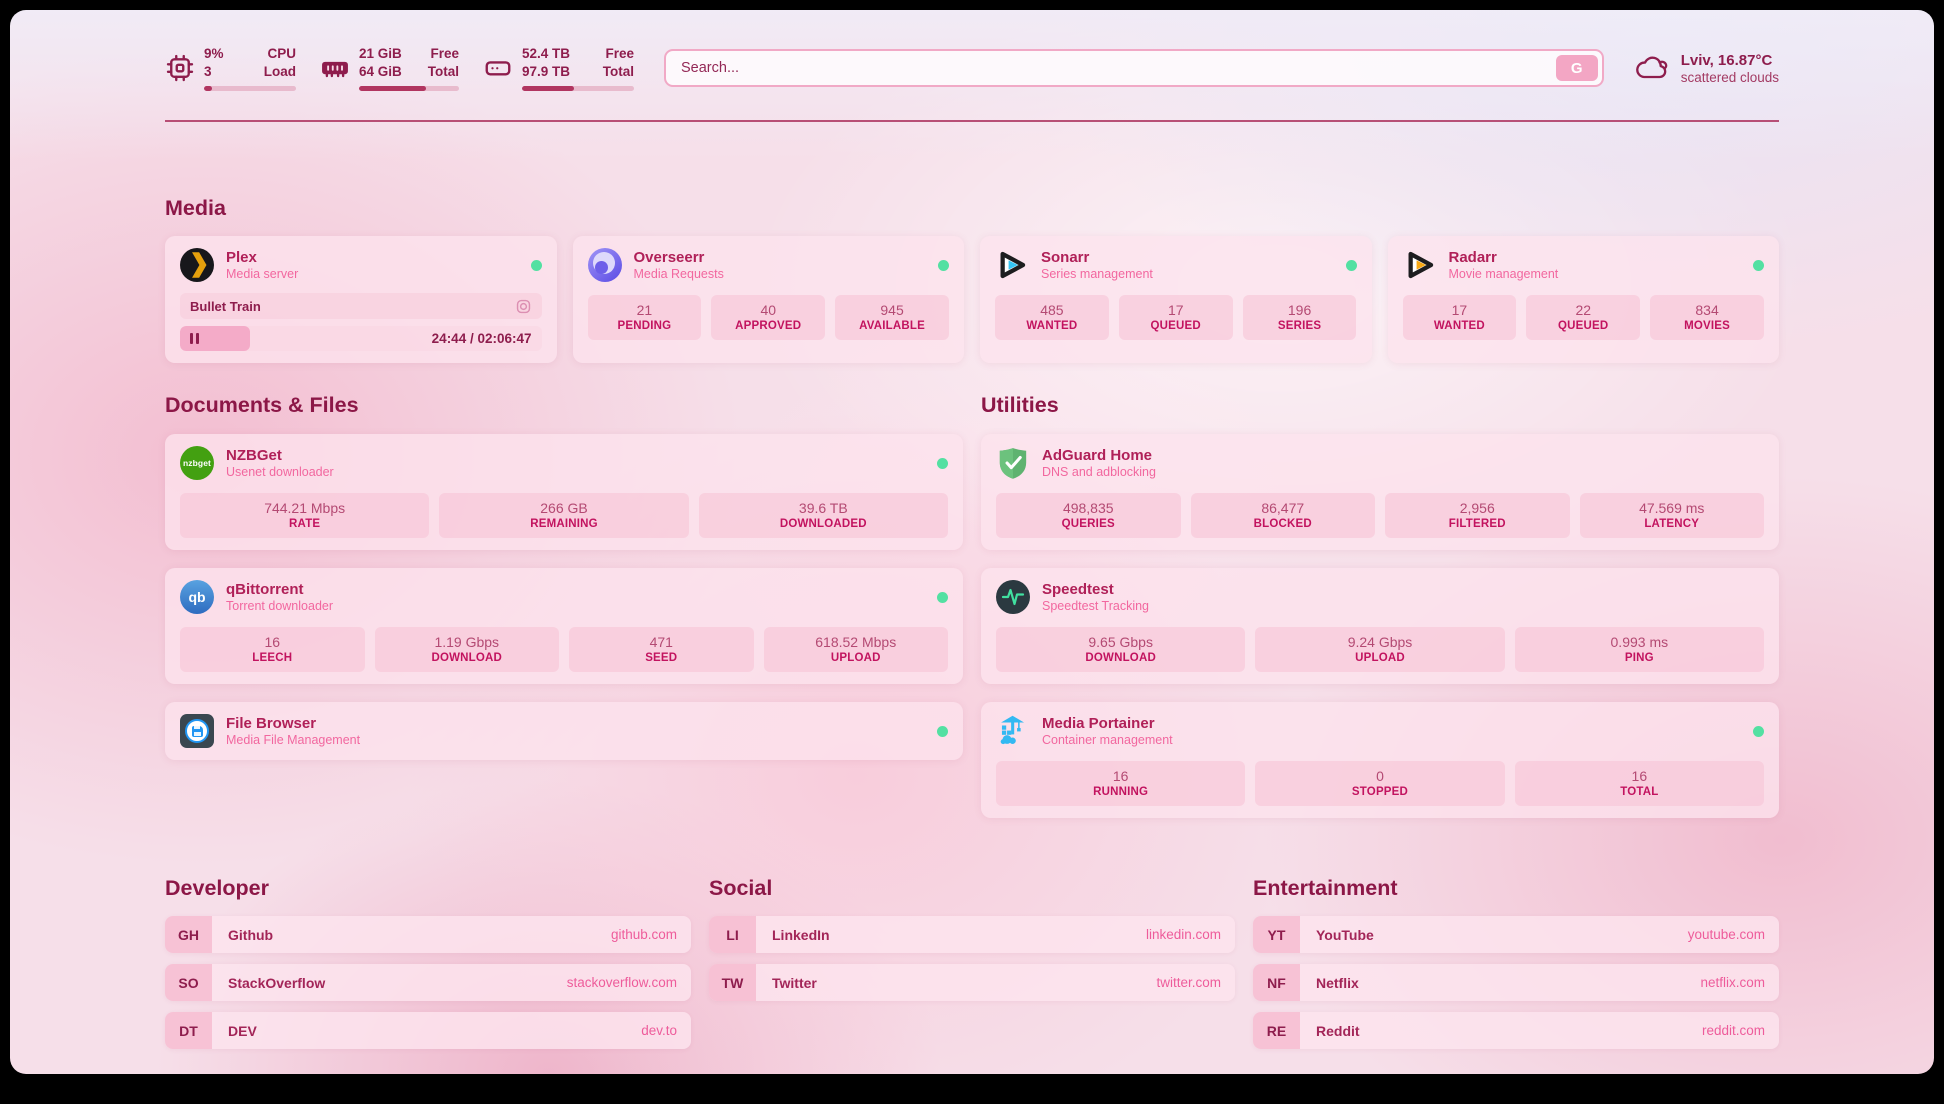  I want to click on stat-value: 1.19 Gbps, so click(467, 642).